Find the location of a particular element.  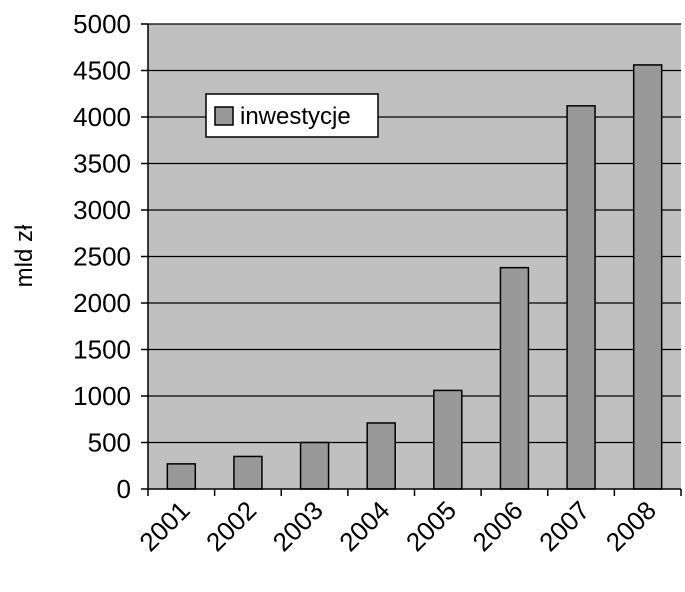

y-tick-label: 5000 is located at coordinates (102, 24).